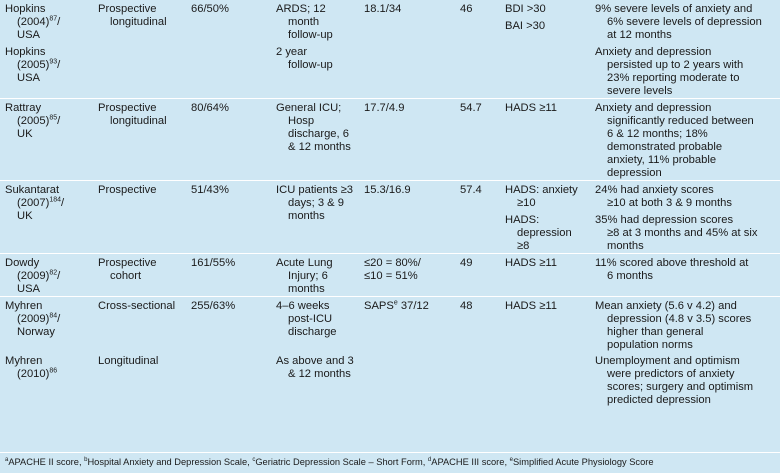 This screenshot has height=473, width=780. What do you see at coordinates (671, 374) in the screenshot?
I see `findings-line: were predictors of anxiety` at bounding box center [671, 374].